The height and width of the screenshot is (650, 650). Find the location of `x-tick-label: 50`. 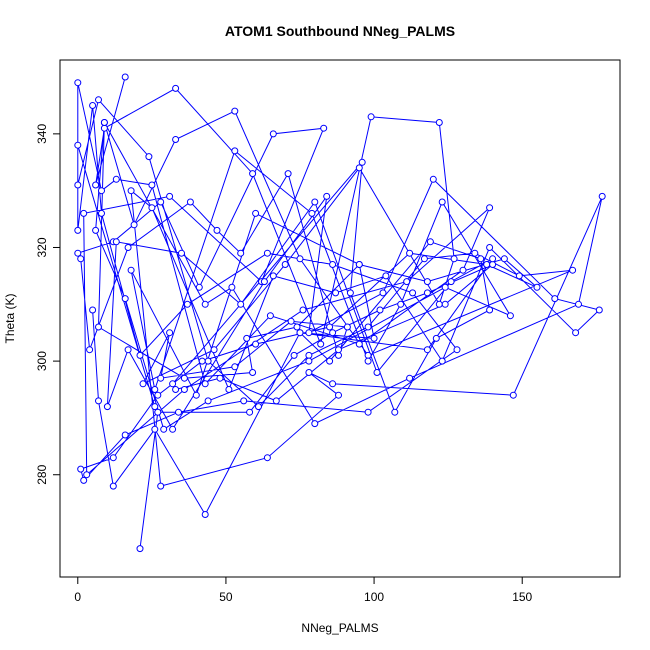

x-tick-label: 50 is located at coordinates (226, 597).